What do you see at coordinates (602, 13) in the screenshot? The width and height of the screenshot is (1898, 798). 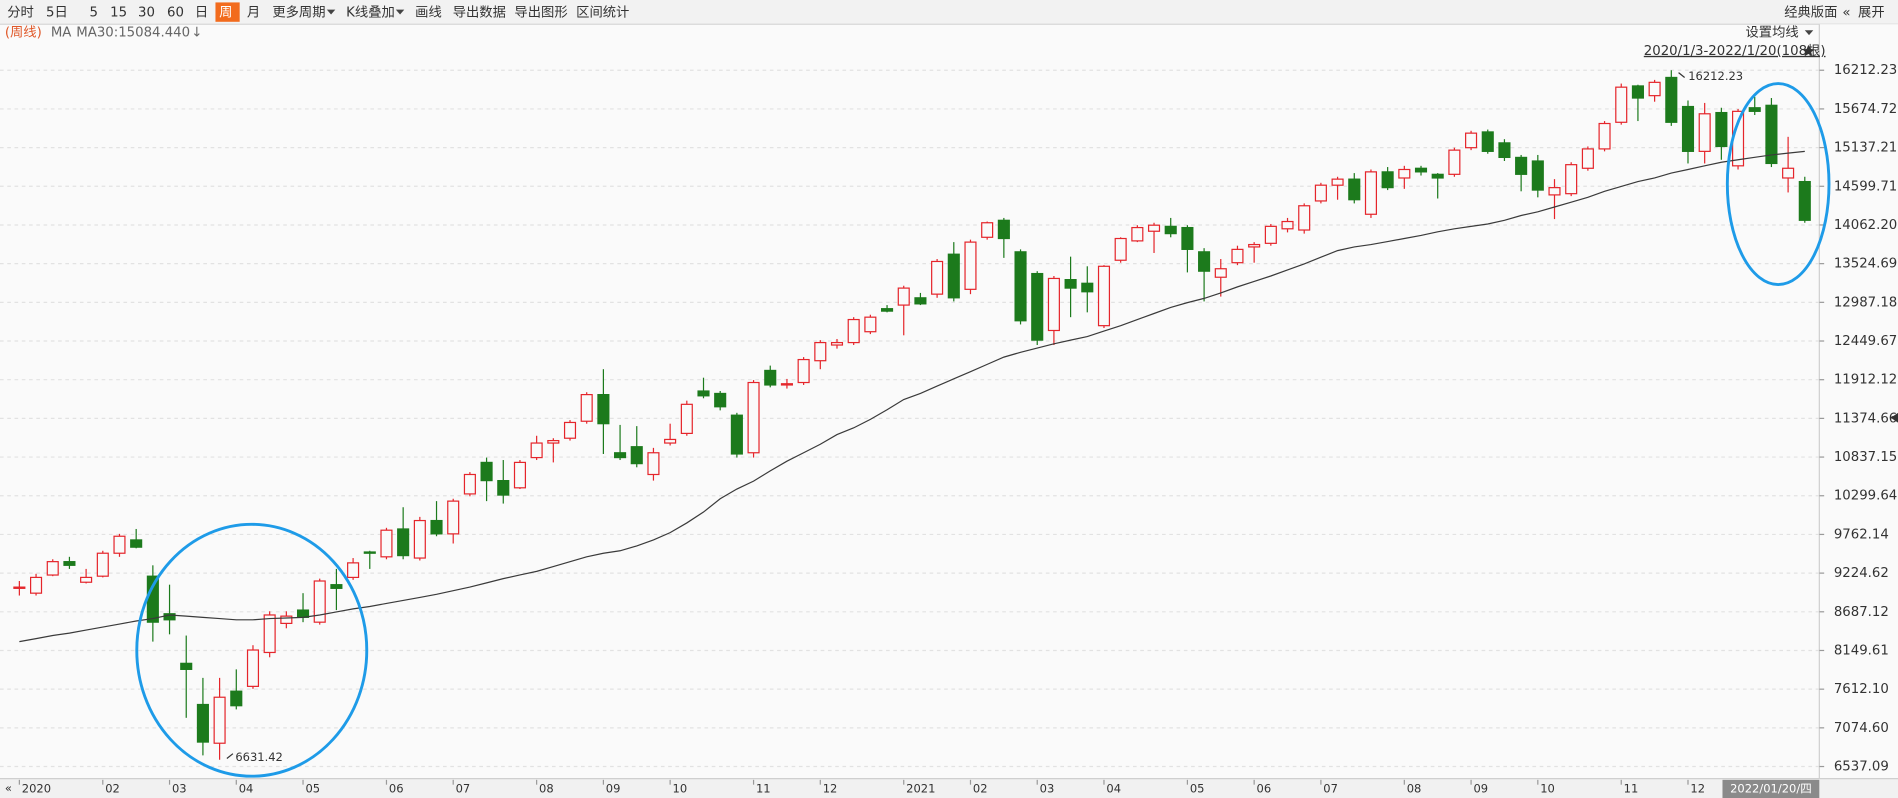 I see `period-button: 区间统计` at bounding box center [602, 13].